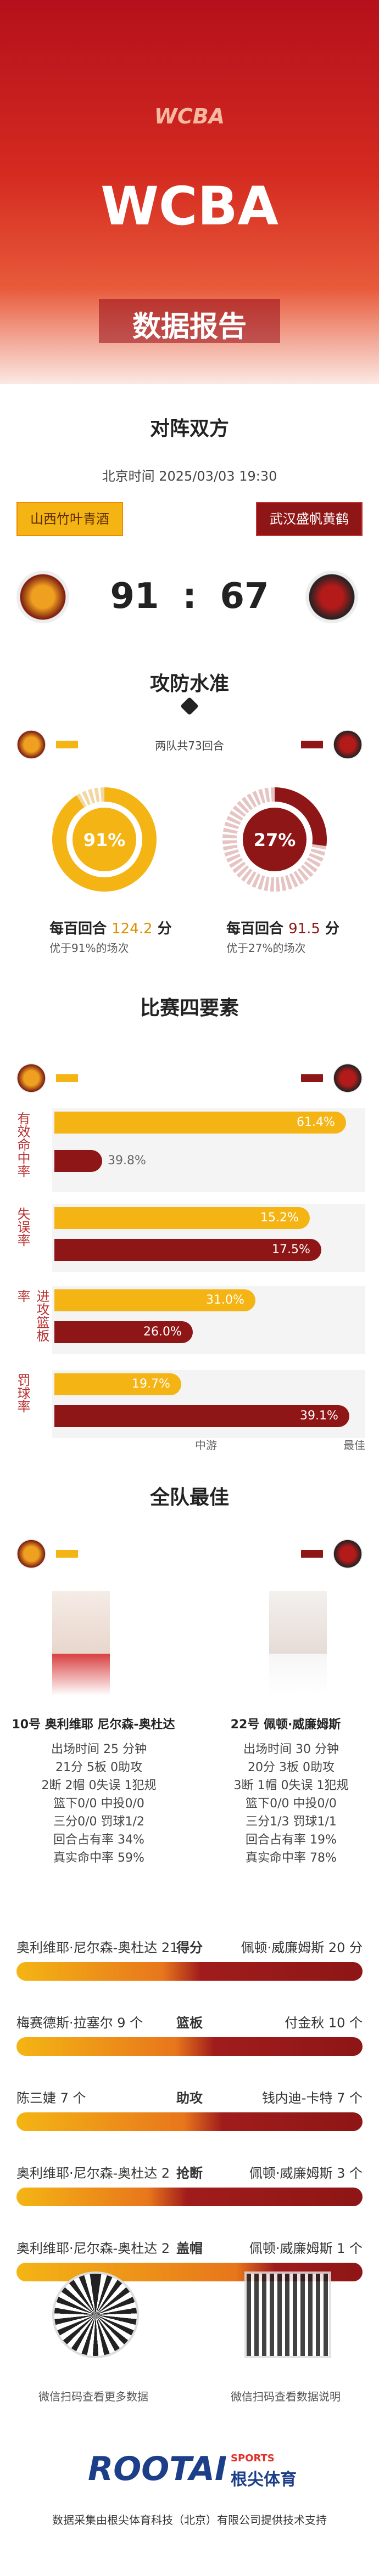 The height and width of the screenshot is (2576, 379). What do you see at coordinates (309, 519) in the screenshot?
I see `away-team: 武汉盛帆黄鹤` at bounding box center [309, 519].